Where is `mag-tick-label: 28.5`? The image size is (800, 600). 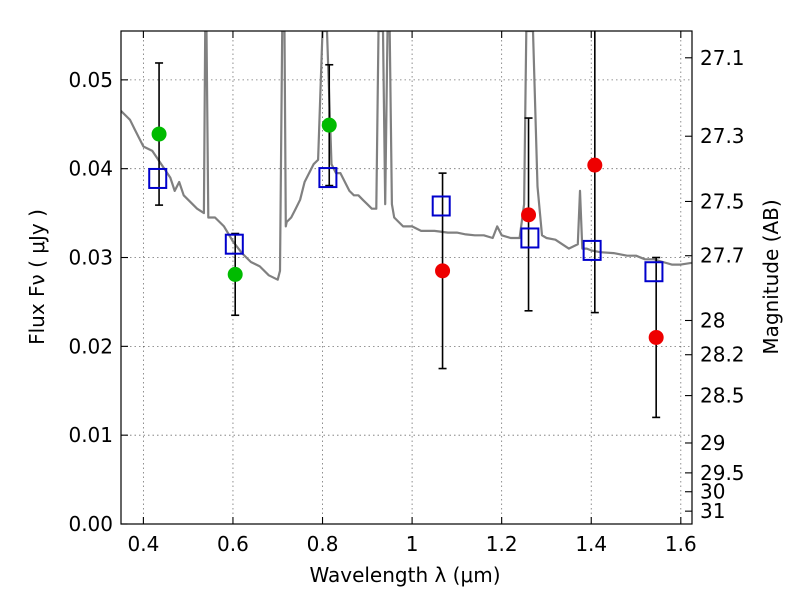
mag-tick-label: 28.5 is located at coordinates (722, 396).